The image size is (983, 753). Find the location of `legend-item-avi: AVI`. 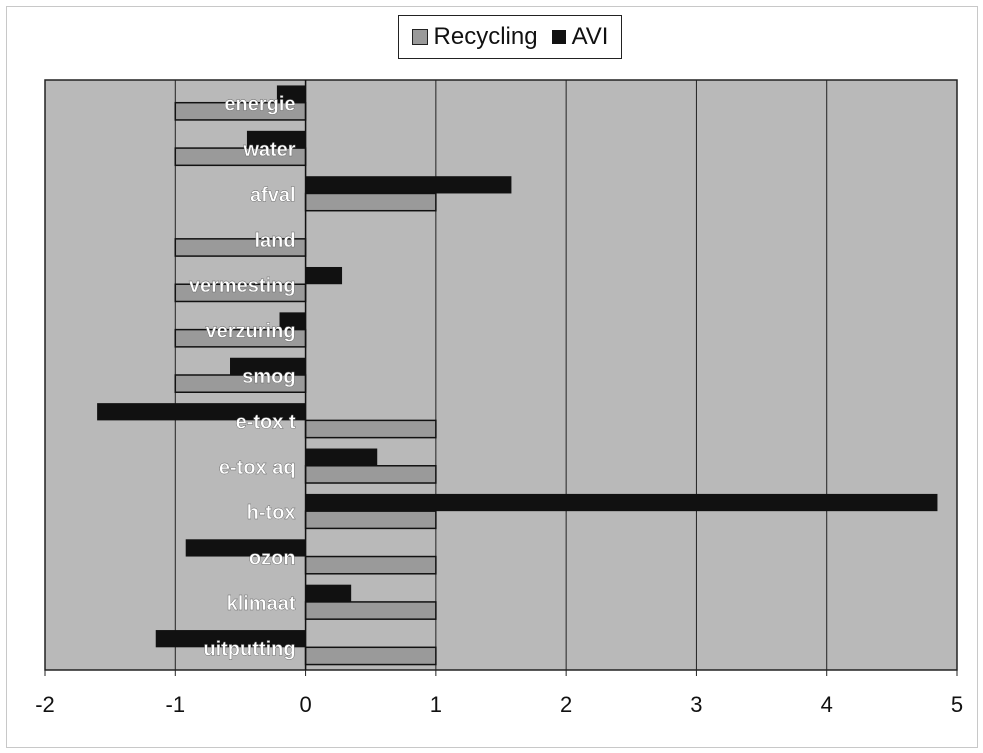

legend-item-avi: AVI is located at coordinates (580, 37).